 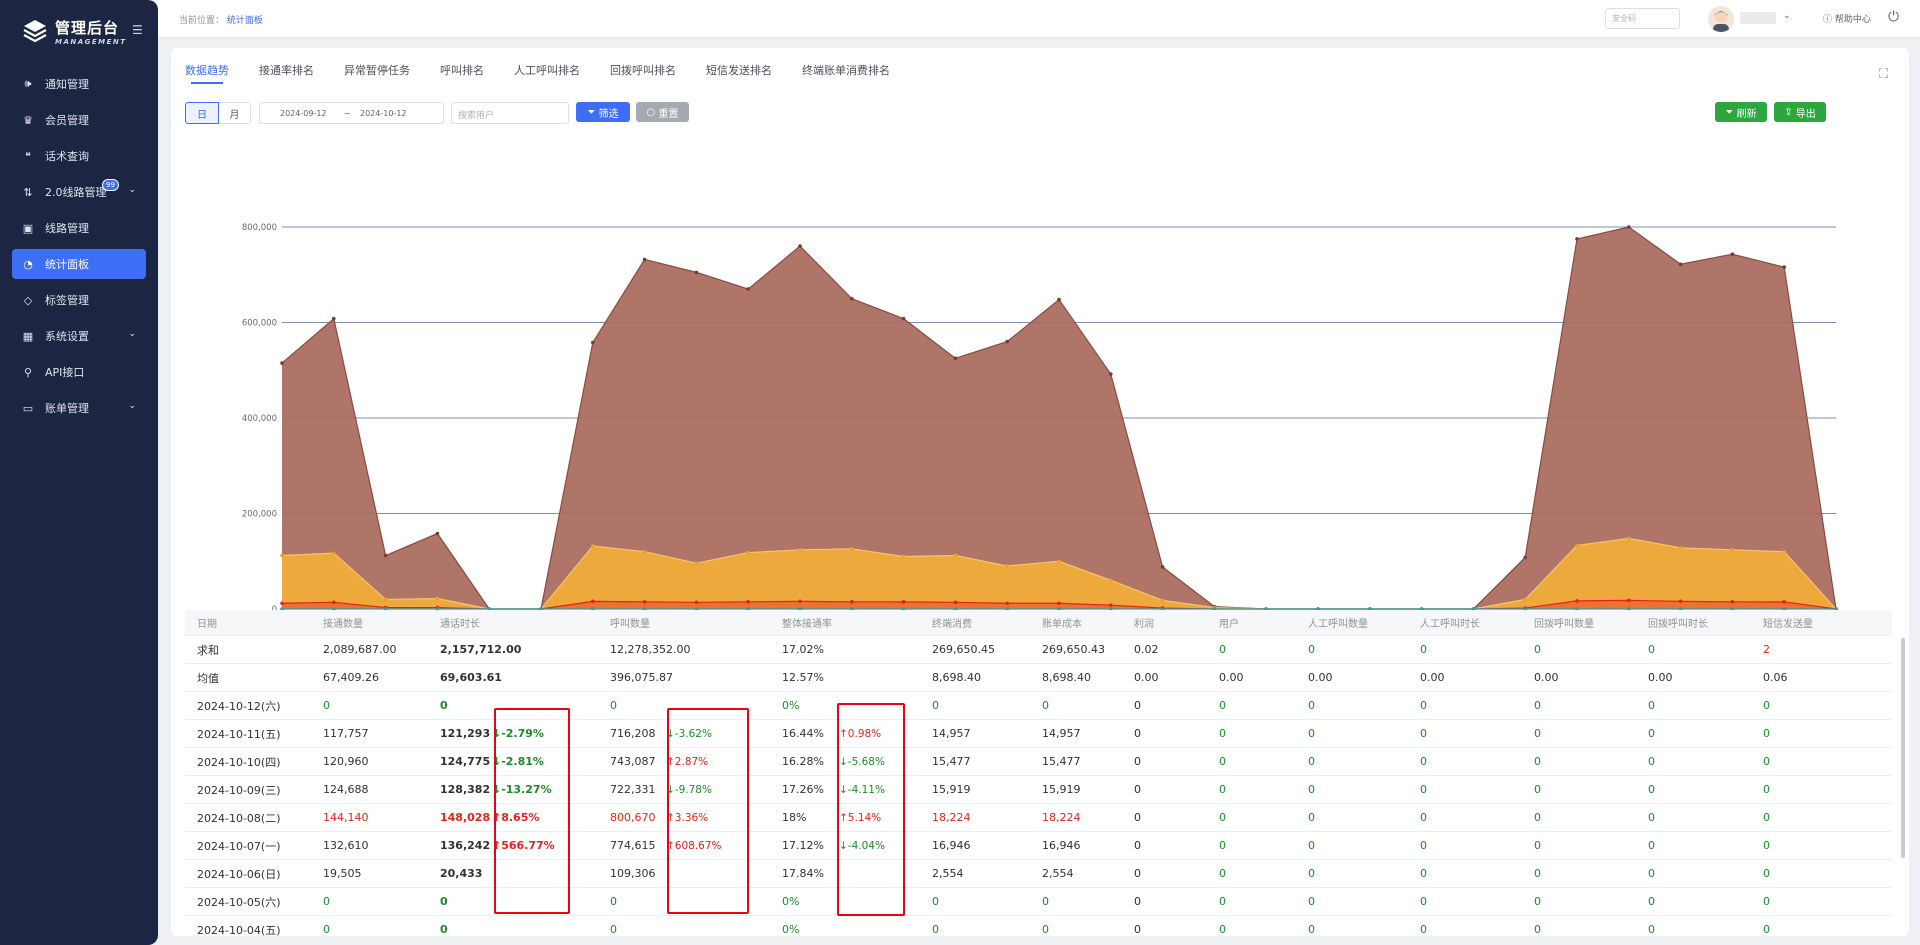 What do you see at coordinates (952, 624) in the screenshot?
I see `column-header: 终端消费` at bounding box center [952, 624].